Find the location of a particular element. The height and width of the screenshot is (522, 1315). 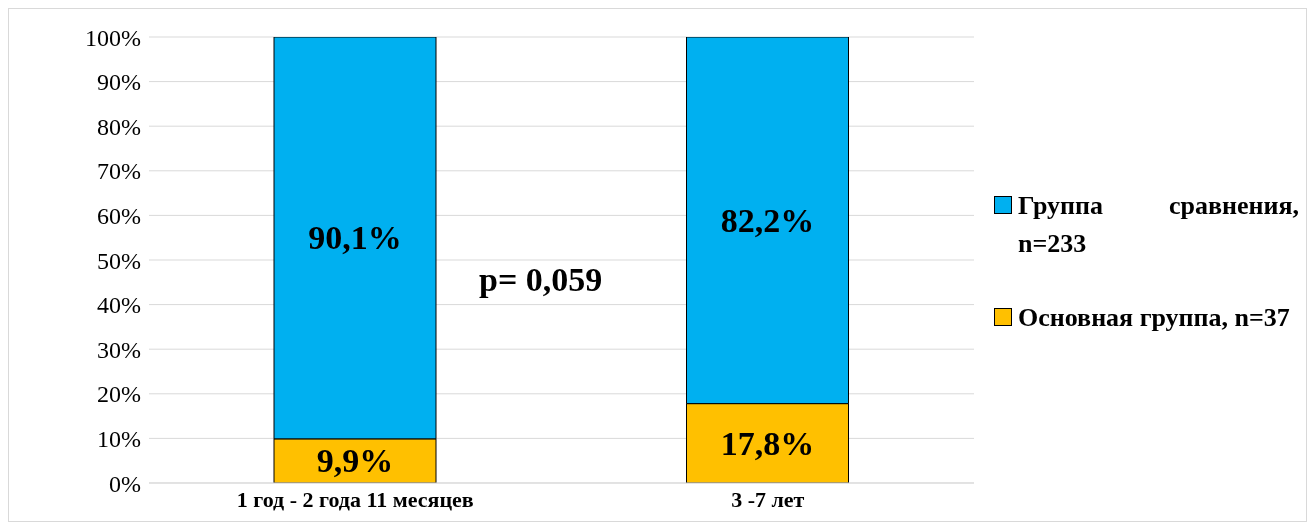

data-label: 90,1% is located at coordinates (355, 238).